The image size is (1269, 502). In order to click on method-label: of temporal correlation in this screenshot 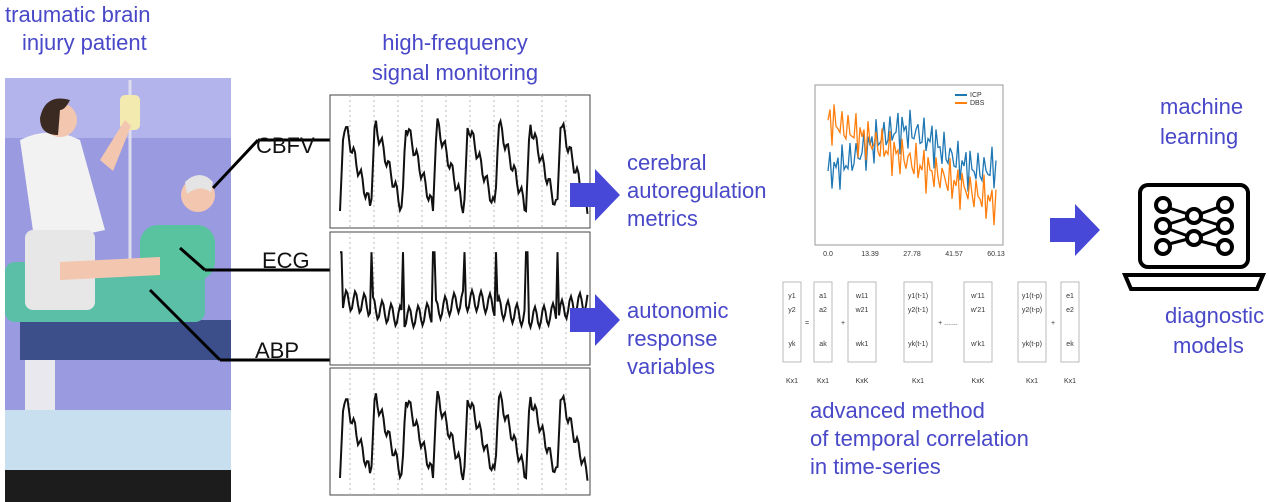, I will do `click(919, 438)`.